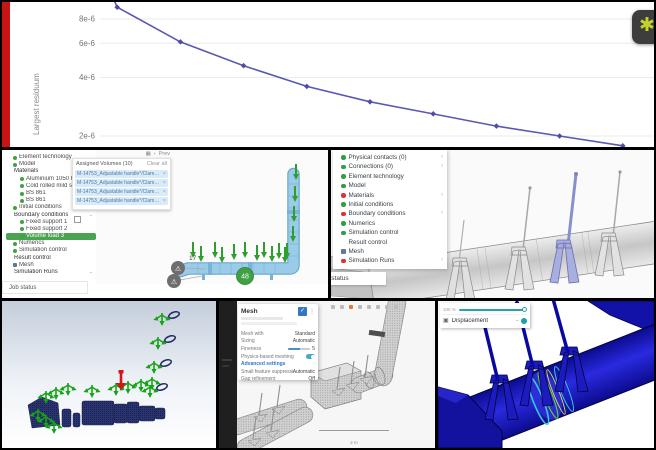 The height and width of the screenshot is (450, 656). Describe the element at coordinates (186, 271) in the screenshot. I see `warning-badges: ⚠ ⚠ 17` at that location.